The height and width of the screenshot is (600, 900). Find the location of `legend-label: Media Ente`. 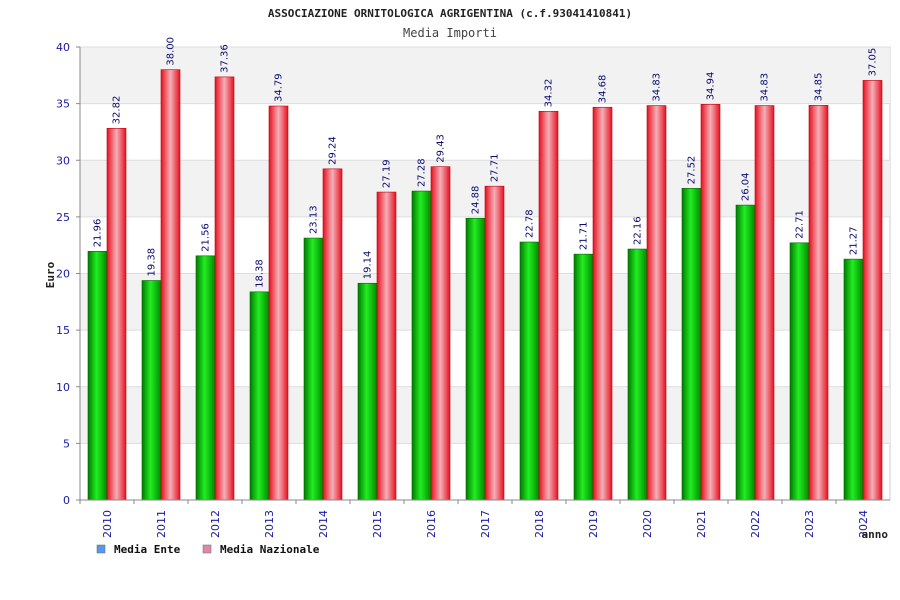

legend-label: Media Ente is located at coordinates (147, 549).